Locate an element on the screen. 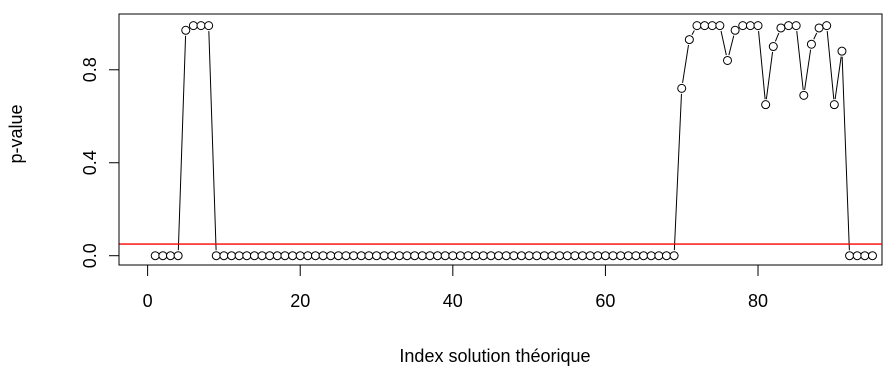 The height and width of the screenshot is (367, 883). y-tick-label: 0.8 is located at coordinates (90, 69).